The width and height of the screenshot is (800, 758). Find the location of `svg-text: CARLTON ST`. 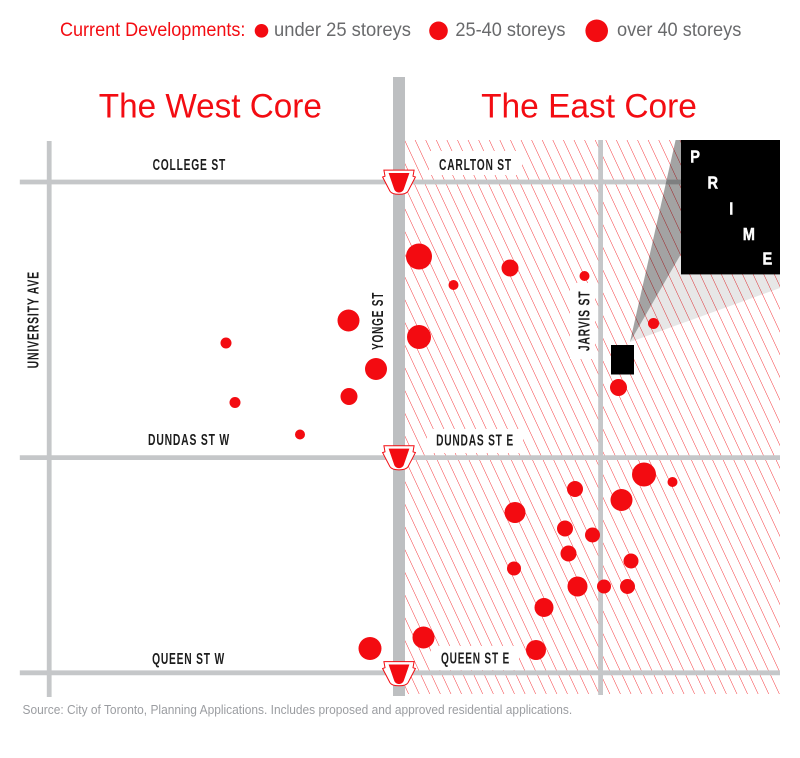

svg-text: CARLTON ST is located at coordinates (475, 165).